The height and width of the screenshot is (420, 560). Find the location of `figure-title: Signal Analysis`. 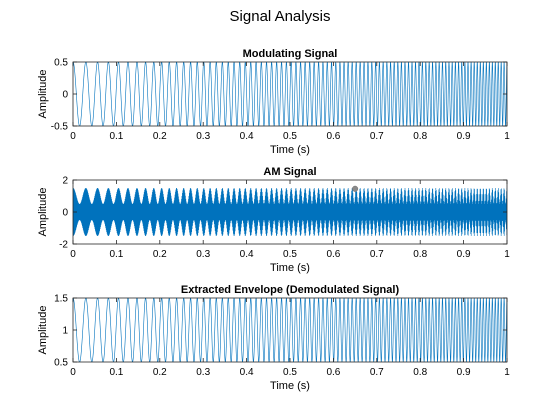

figure-title: Signal Analysis is located at coordinates (280, 16).